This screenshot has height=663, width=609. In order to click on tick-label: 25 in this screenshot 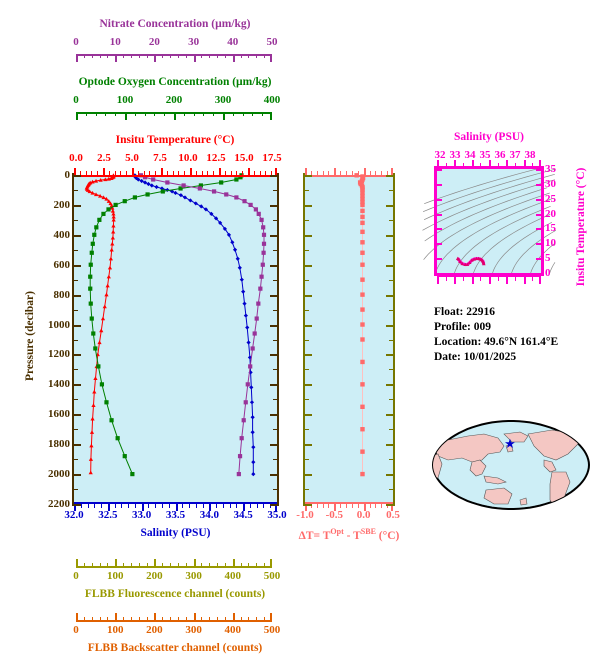, I will do `click(550, 198)`.